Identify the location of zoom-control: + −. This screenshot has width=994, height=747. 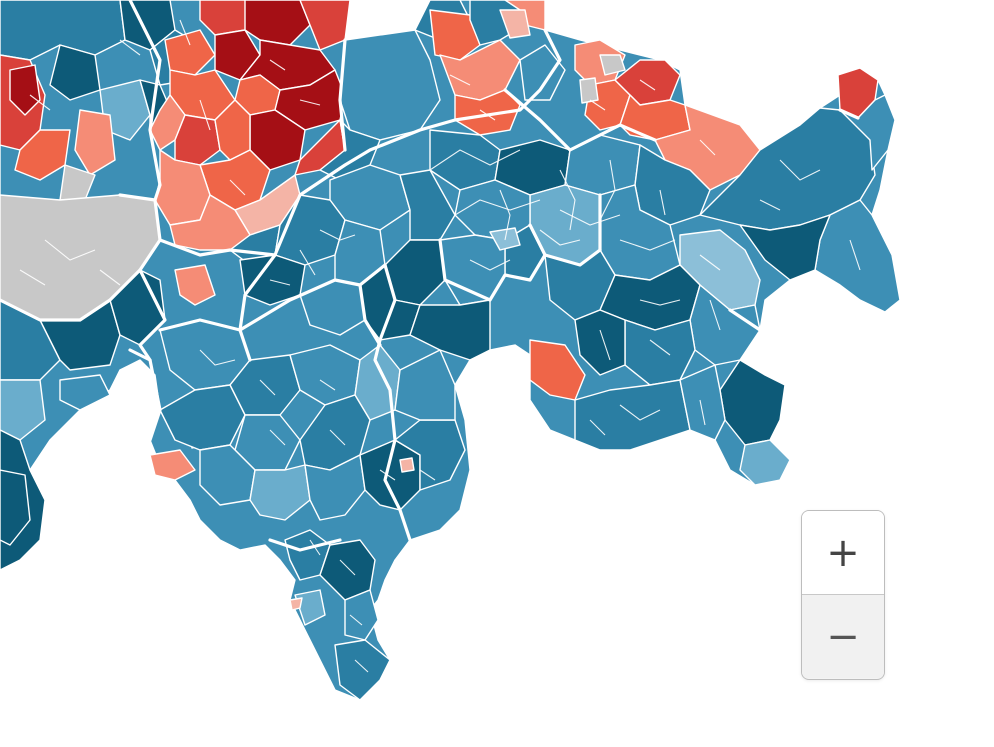
(843, 595).